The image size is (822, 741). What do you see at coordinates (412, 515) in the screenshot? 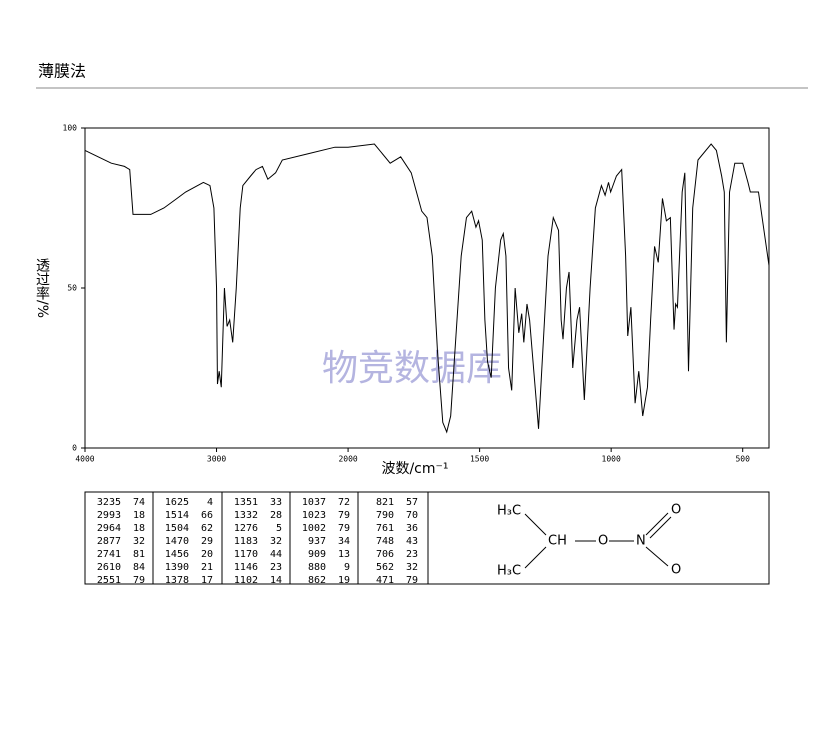
I see `peak-transmittance: 70` at bounding box center [412, 515].